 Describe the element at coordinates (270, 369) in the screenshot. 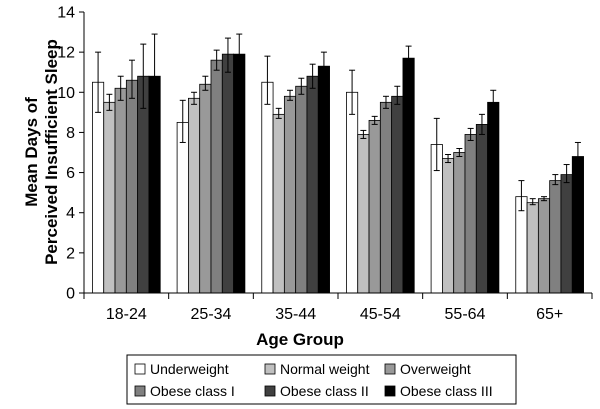

I see `legend-swatch-normal-weight` at that location.